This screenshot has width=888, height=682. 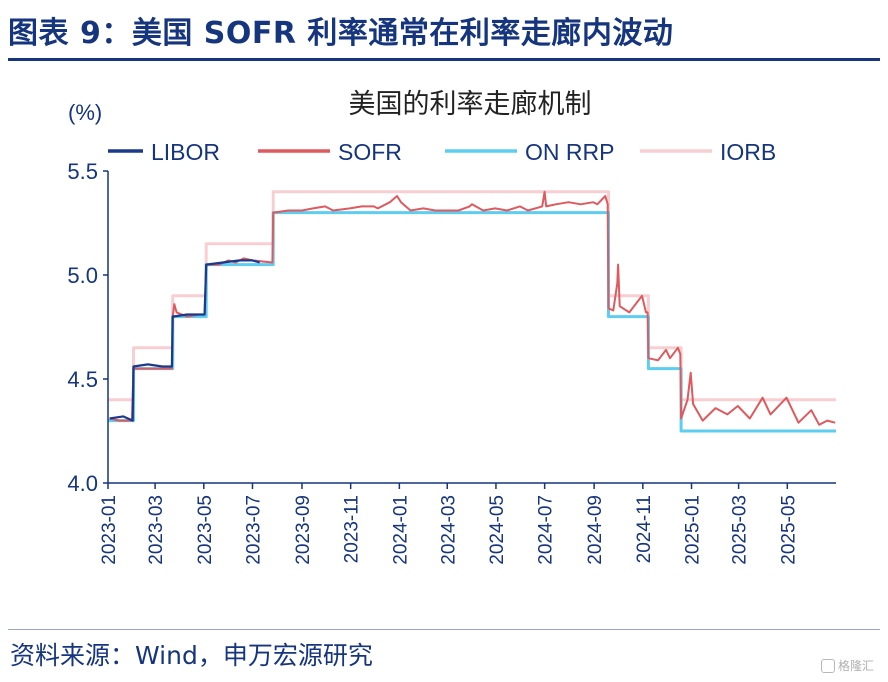 What do you see at coordinates (191, 655) in the screenshot?
I see `source-note: 资料来源：Wind，申万宏源研究` at bounding box center [191, 655].